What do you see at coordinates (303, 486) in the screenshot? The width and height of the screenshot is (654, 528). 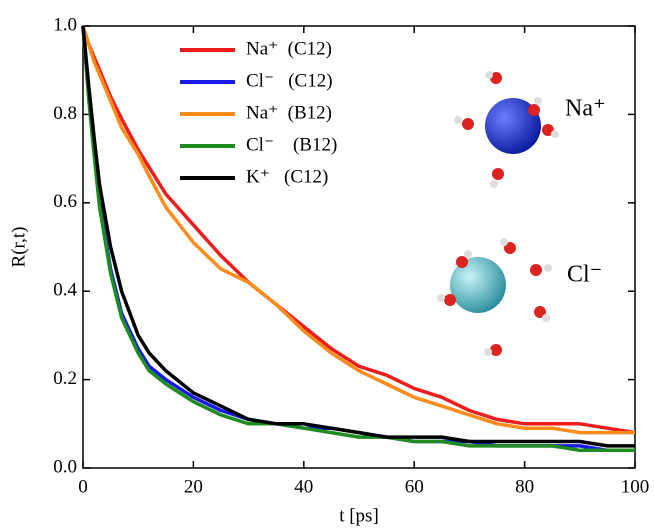 I see `x-tick-label: 40` at bounding box center [303, 486].